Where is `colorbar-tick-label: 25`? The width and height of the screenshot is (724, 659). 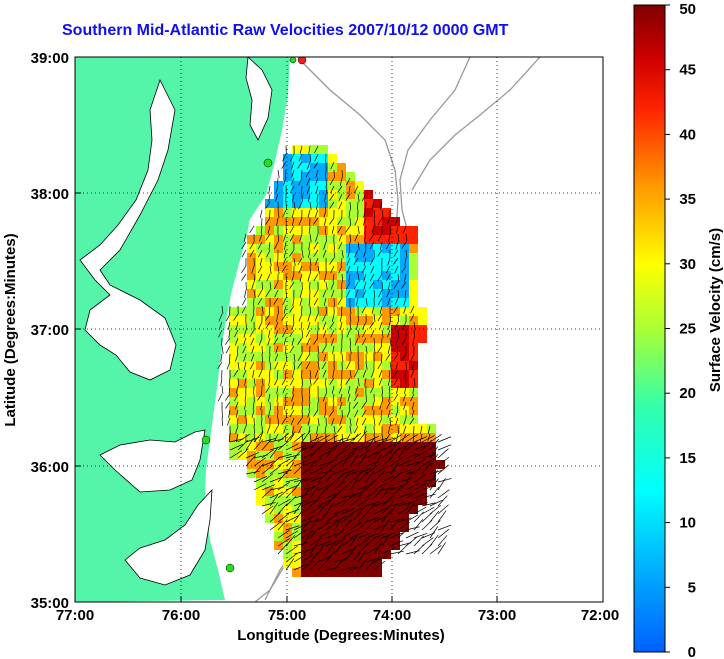 colorbar-tick-label: 25 is located at coordinates (687, 329).